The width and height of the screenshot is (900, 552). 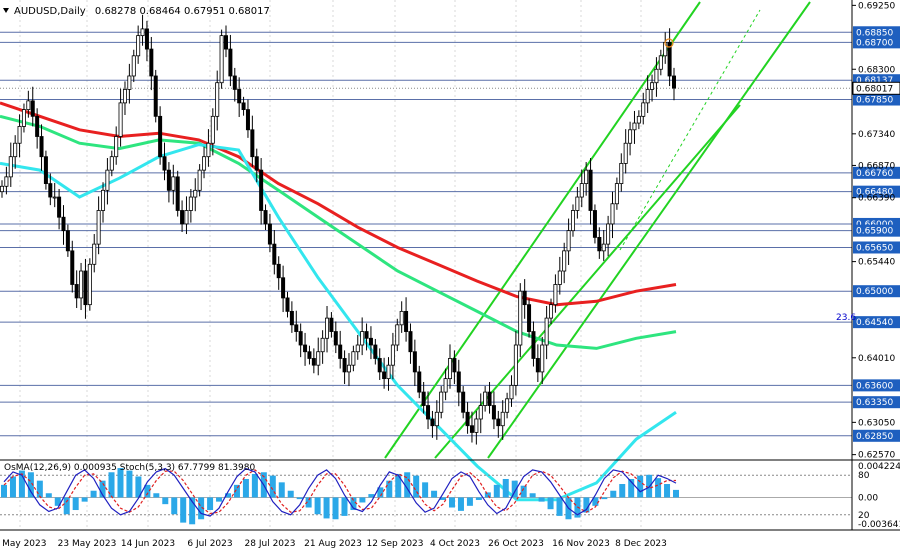 I want to click on stoch-d-line, so click(x=339, y=492).